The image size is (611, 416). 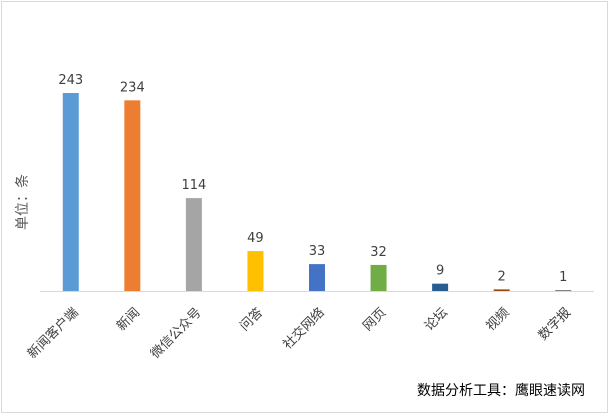 I want to click on category-label-8: 数字报, so click(x=555, y=324).